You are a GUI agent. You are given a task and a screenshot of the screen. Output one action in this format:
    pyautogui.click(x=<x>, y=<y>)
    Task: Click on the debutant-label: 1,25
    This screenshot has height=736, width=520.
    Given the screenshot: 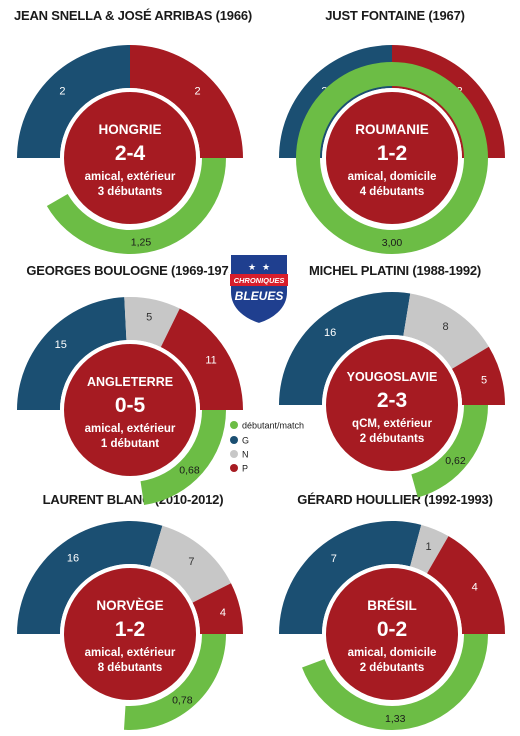 What is the action you would take?
    pyautogui.click(x=141, y=242)
    